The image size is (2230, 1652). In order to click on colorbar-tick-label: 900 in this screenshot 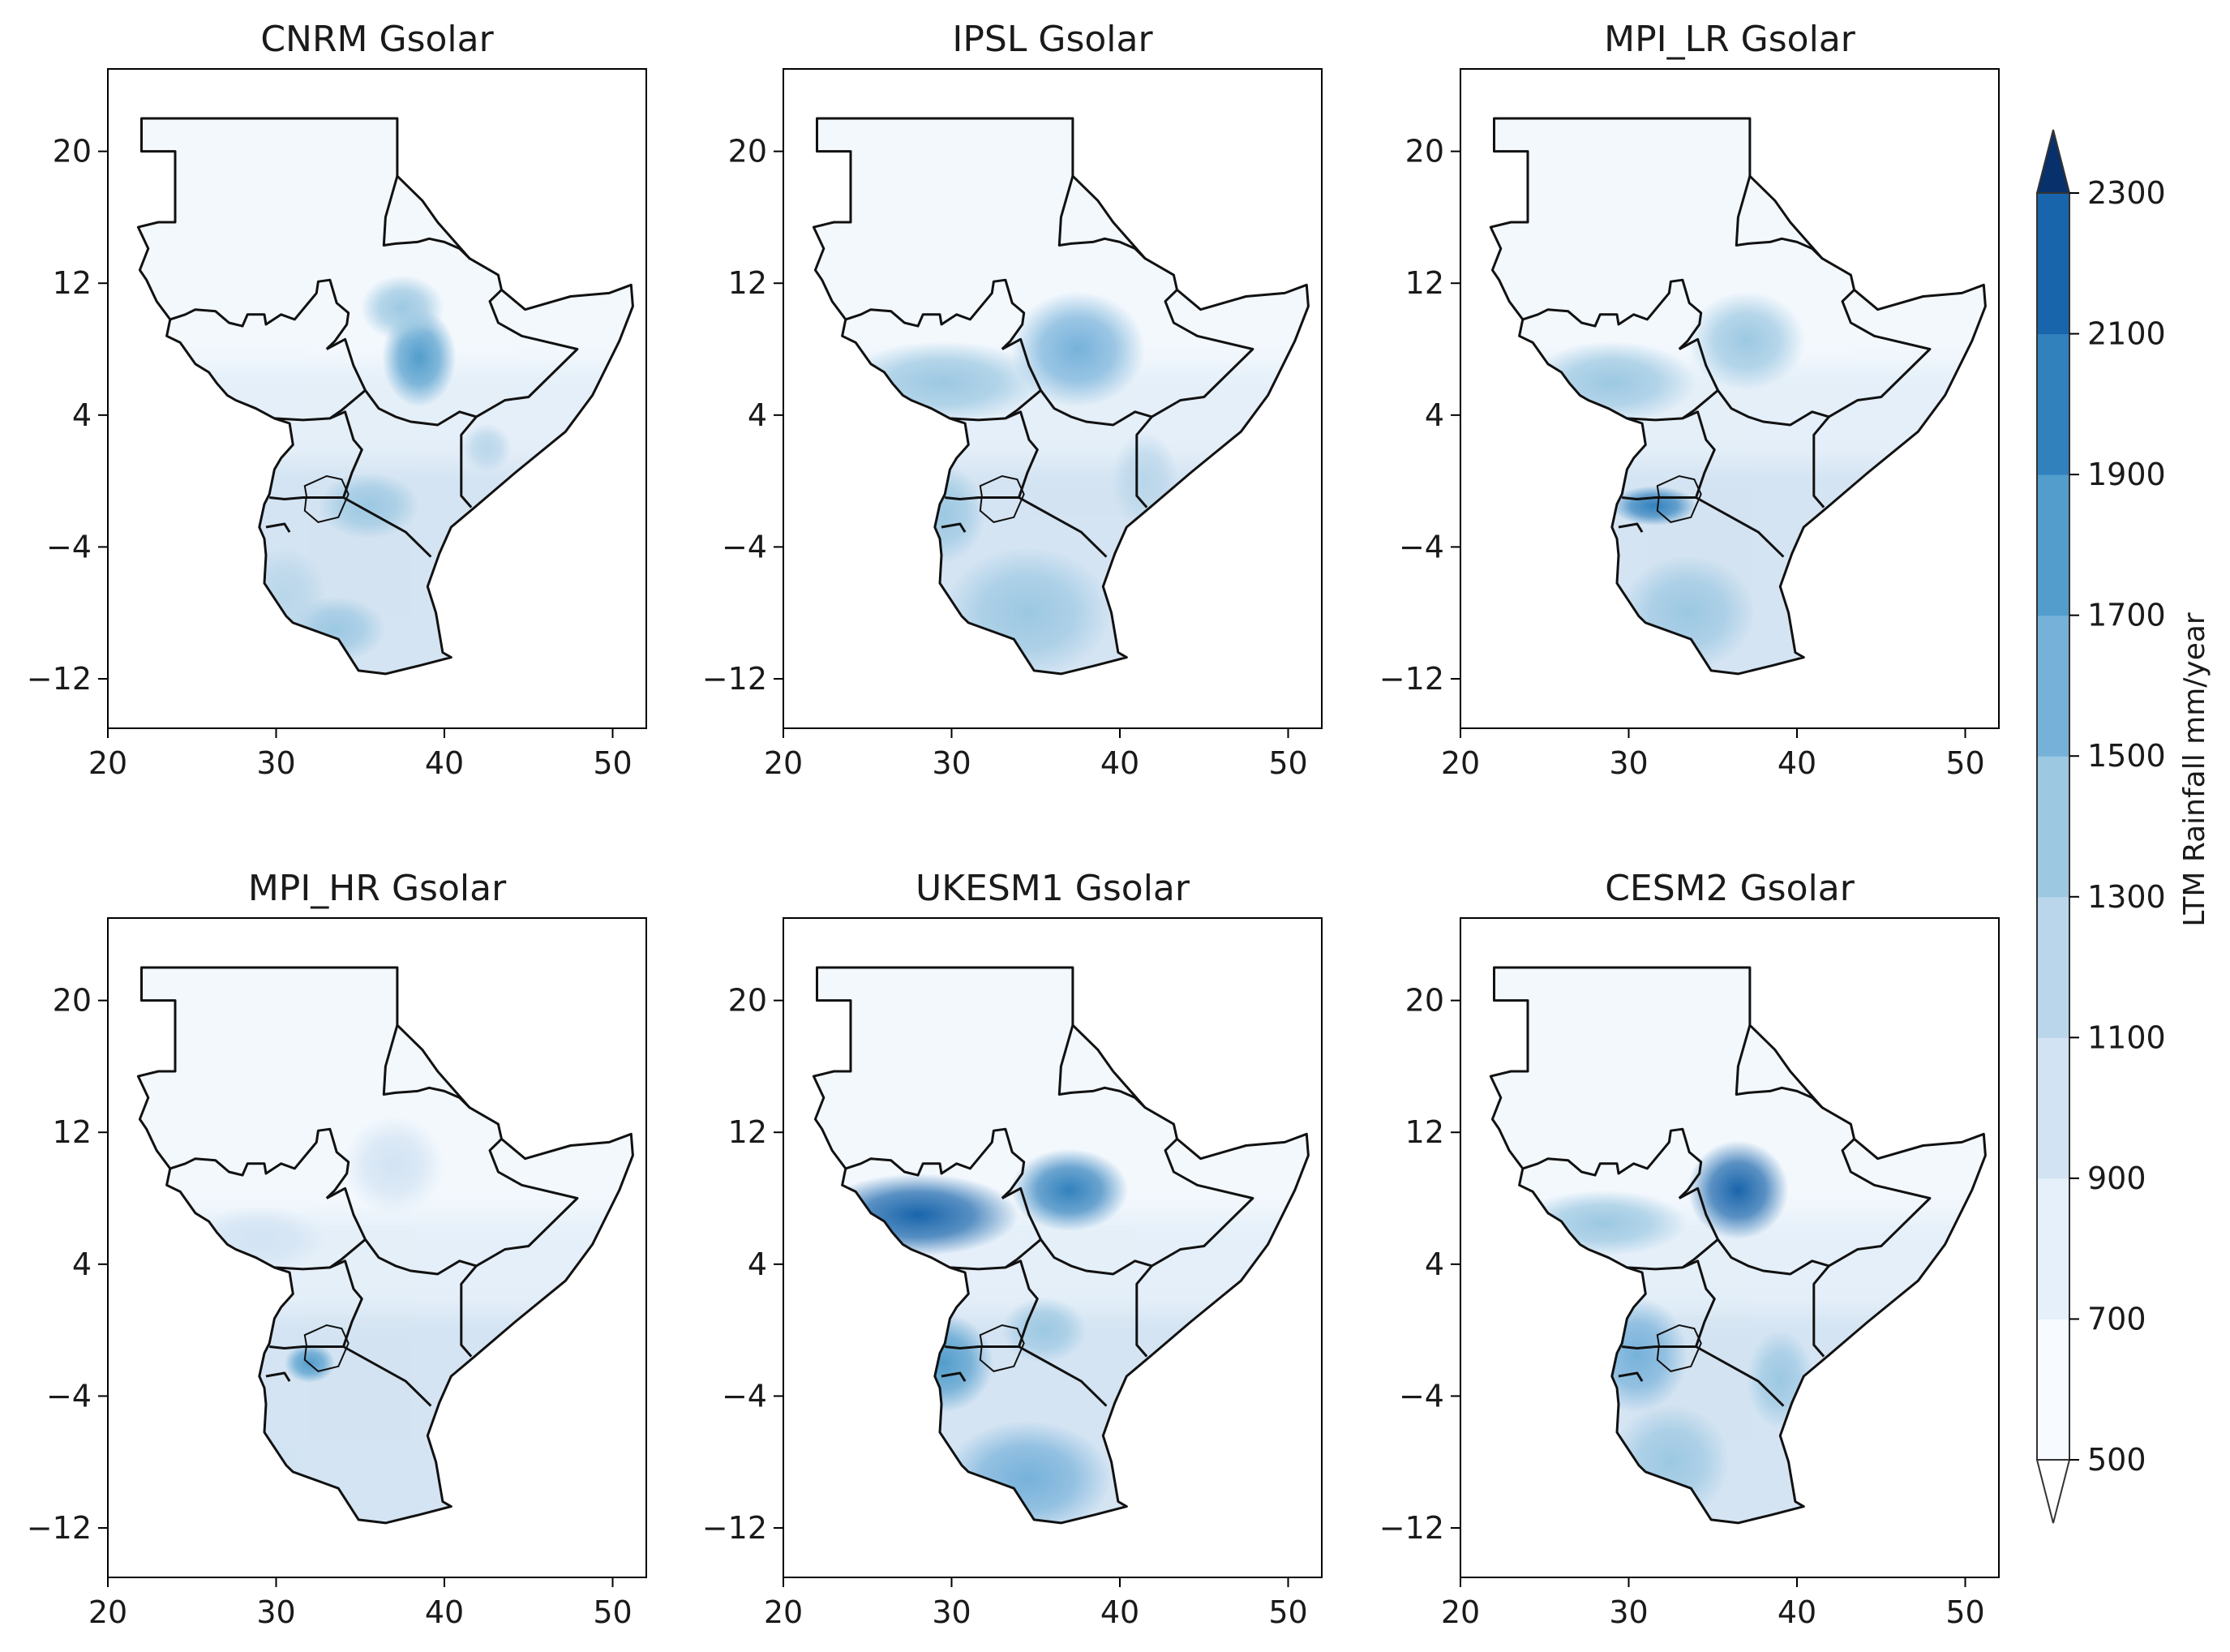, I will do `click(2116, 1178)`.